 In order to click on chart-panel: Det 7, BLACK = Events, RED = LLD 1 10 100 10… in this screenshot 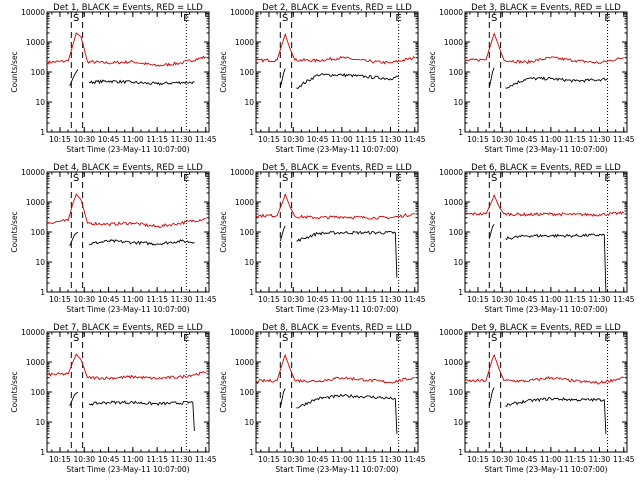, I will do `click(113, 398)`.